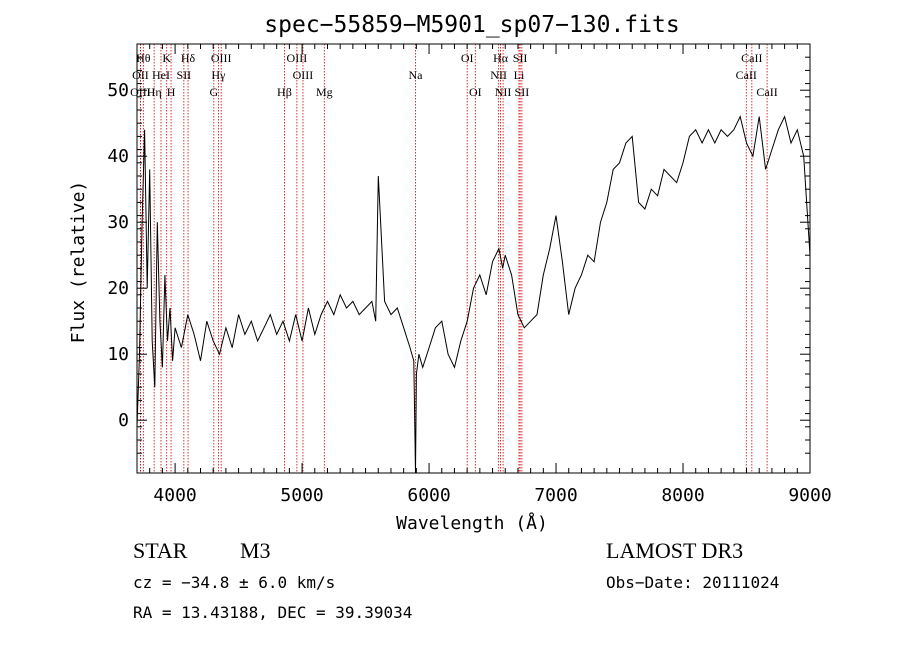 This screenshot has height=649, width=900. I want to click on observation-date: Obs−Date: 20111024, so click(693, 582).